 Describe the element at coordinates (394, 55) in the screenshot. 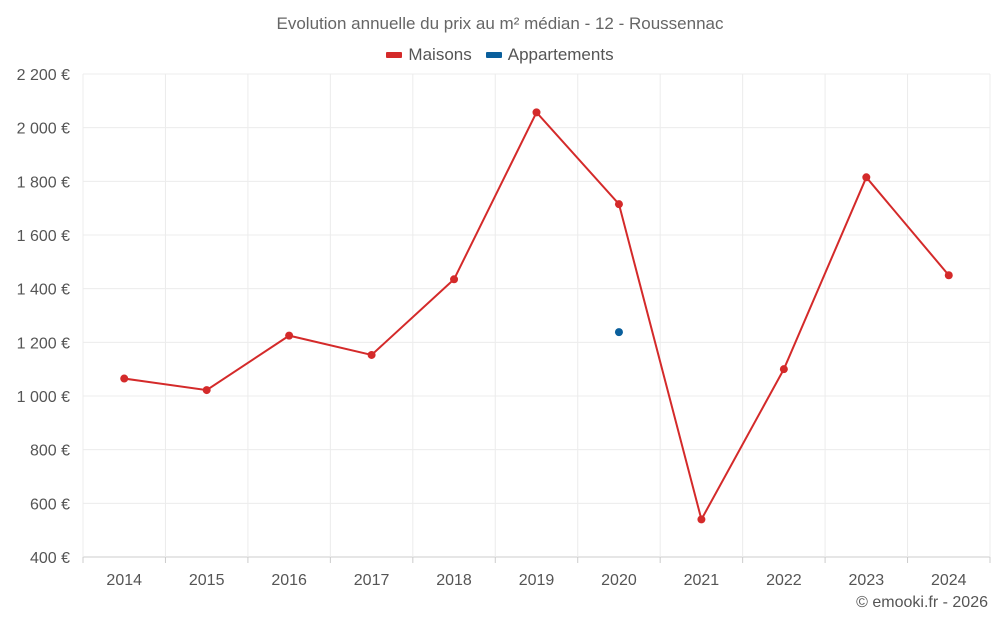

I see `legend-swatch-maisons` at that location.